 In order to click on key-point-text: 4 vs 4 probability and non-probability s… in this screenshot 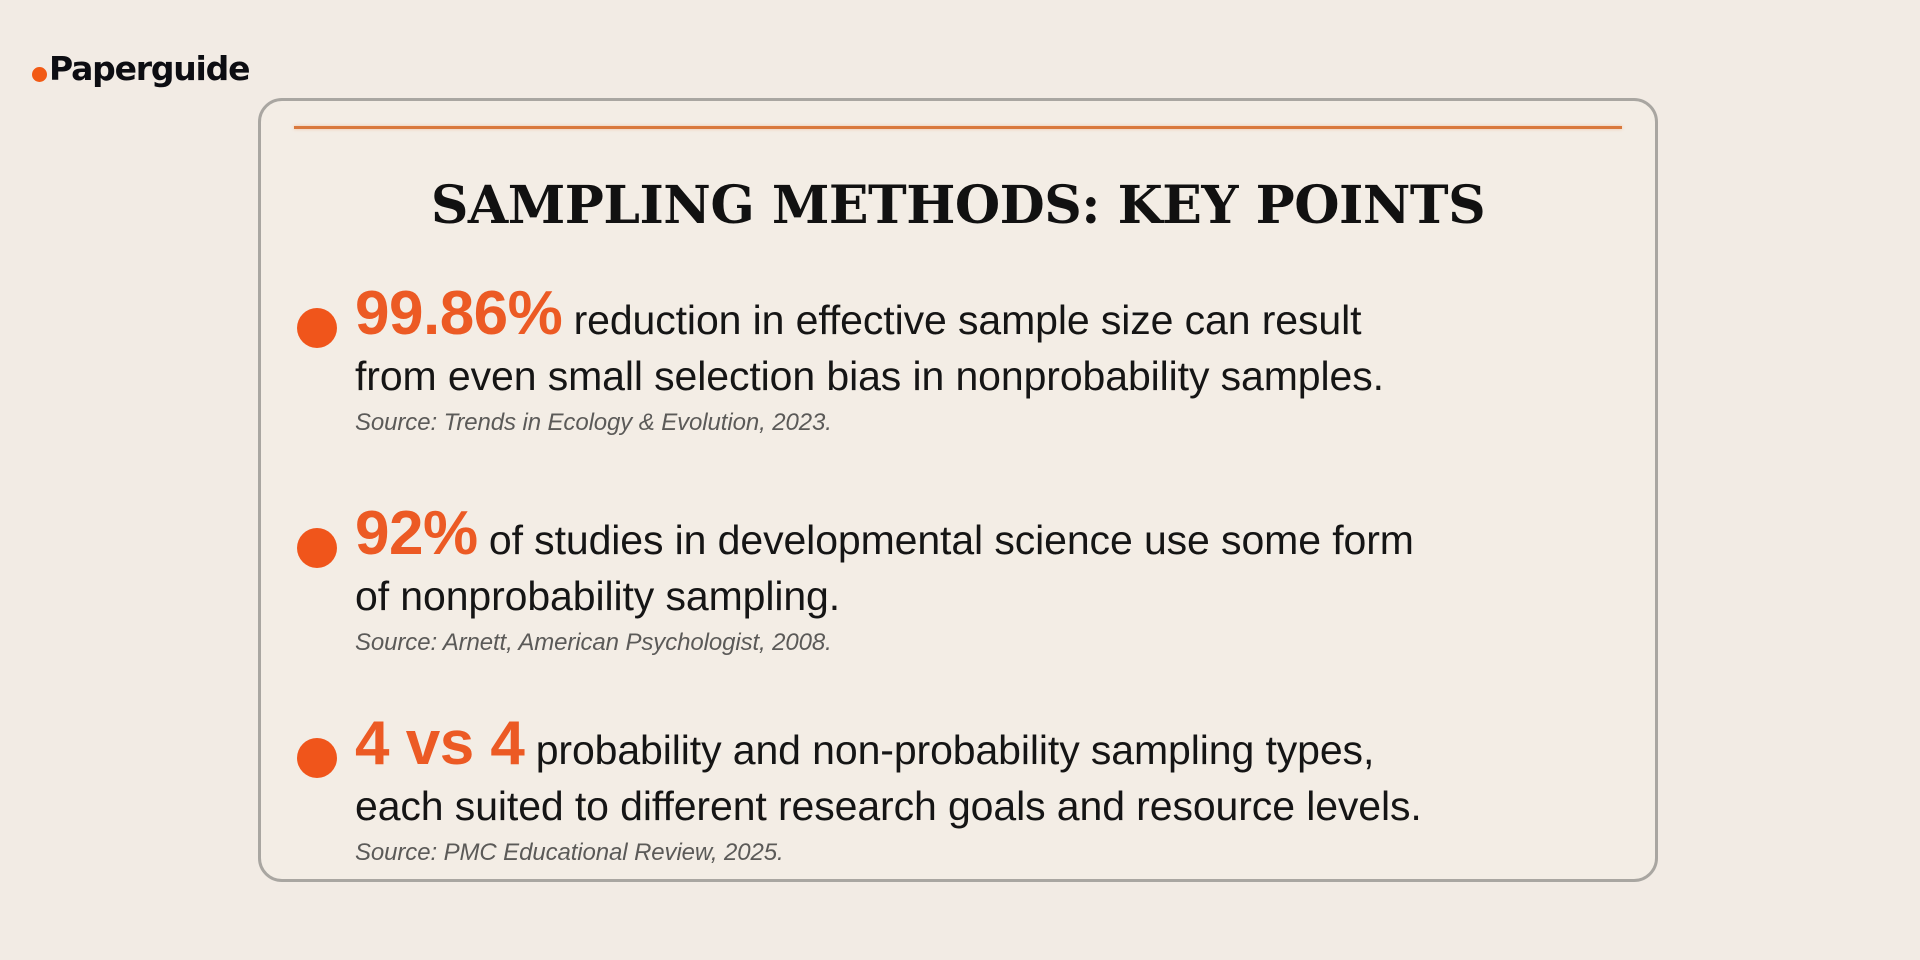, I will do `click(995, 790)`.